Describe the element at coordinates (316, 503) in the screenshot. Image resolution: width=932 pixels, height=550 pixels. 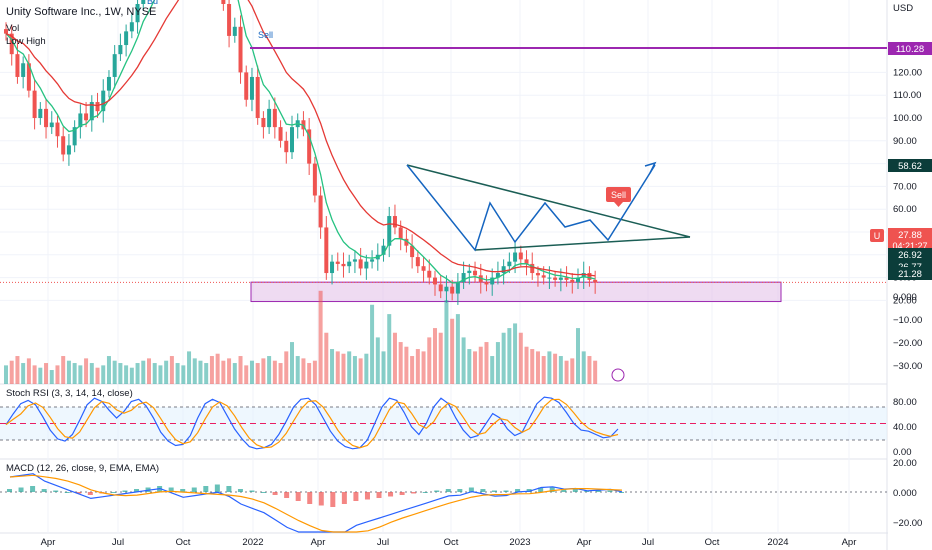
I see `macd-line` at that location.